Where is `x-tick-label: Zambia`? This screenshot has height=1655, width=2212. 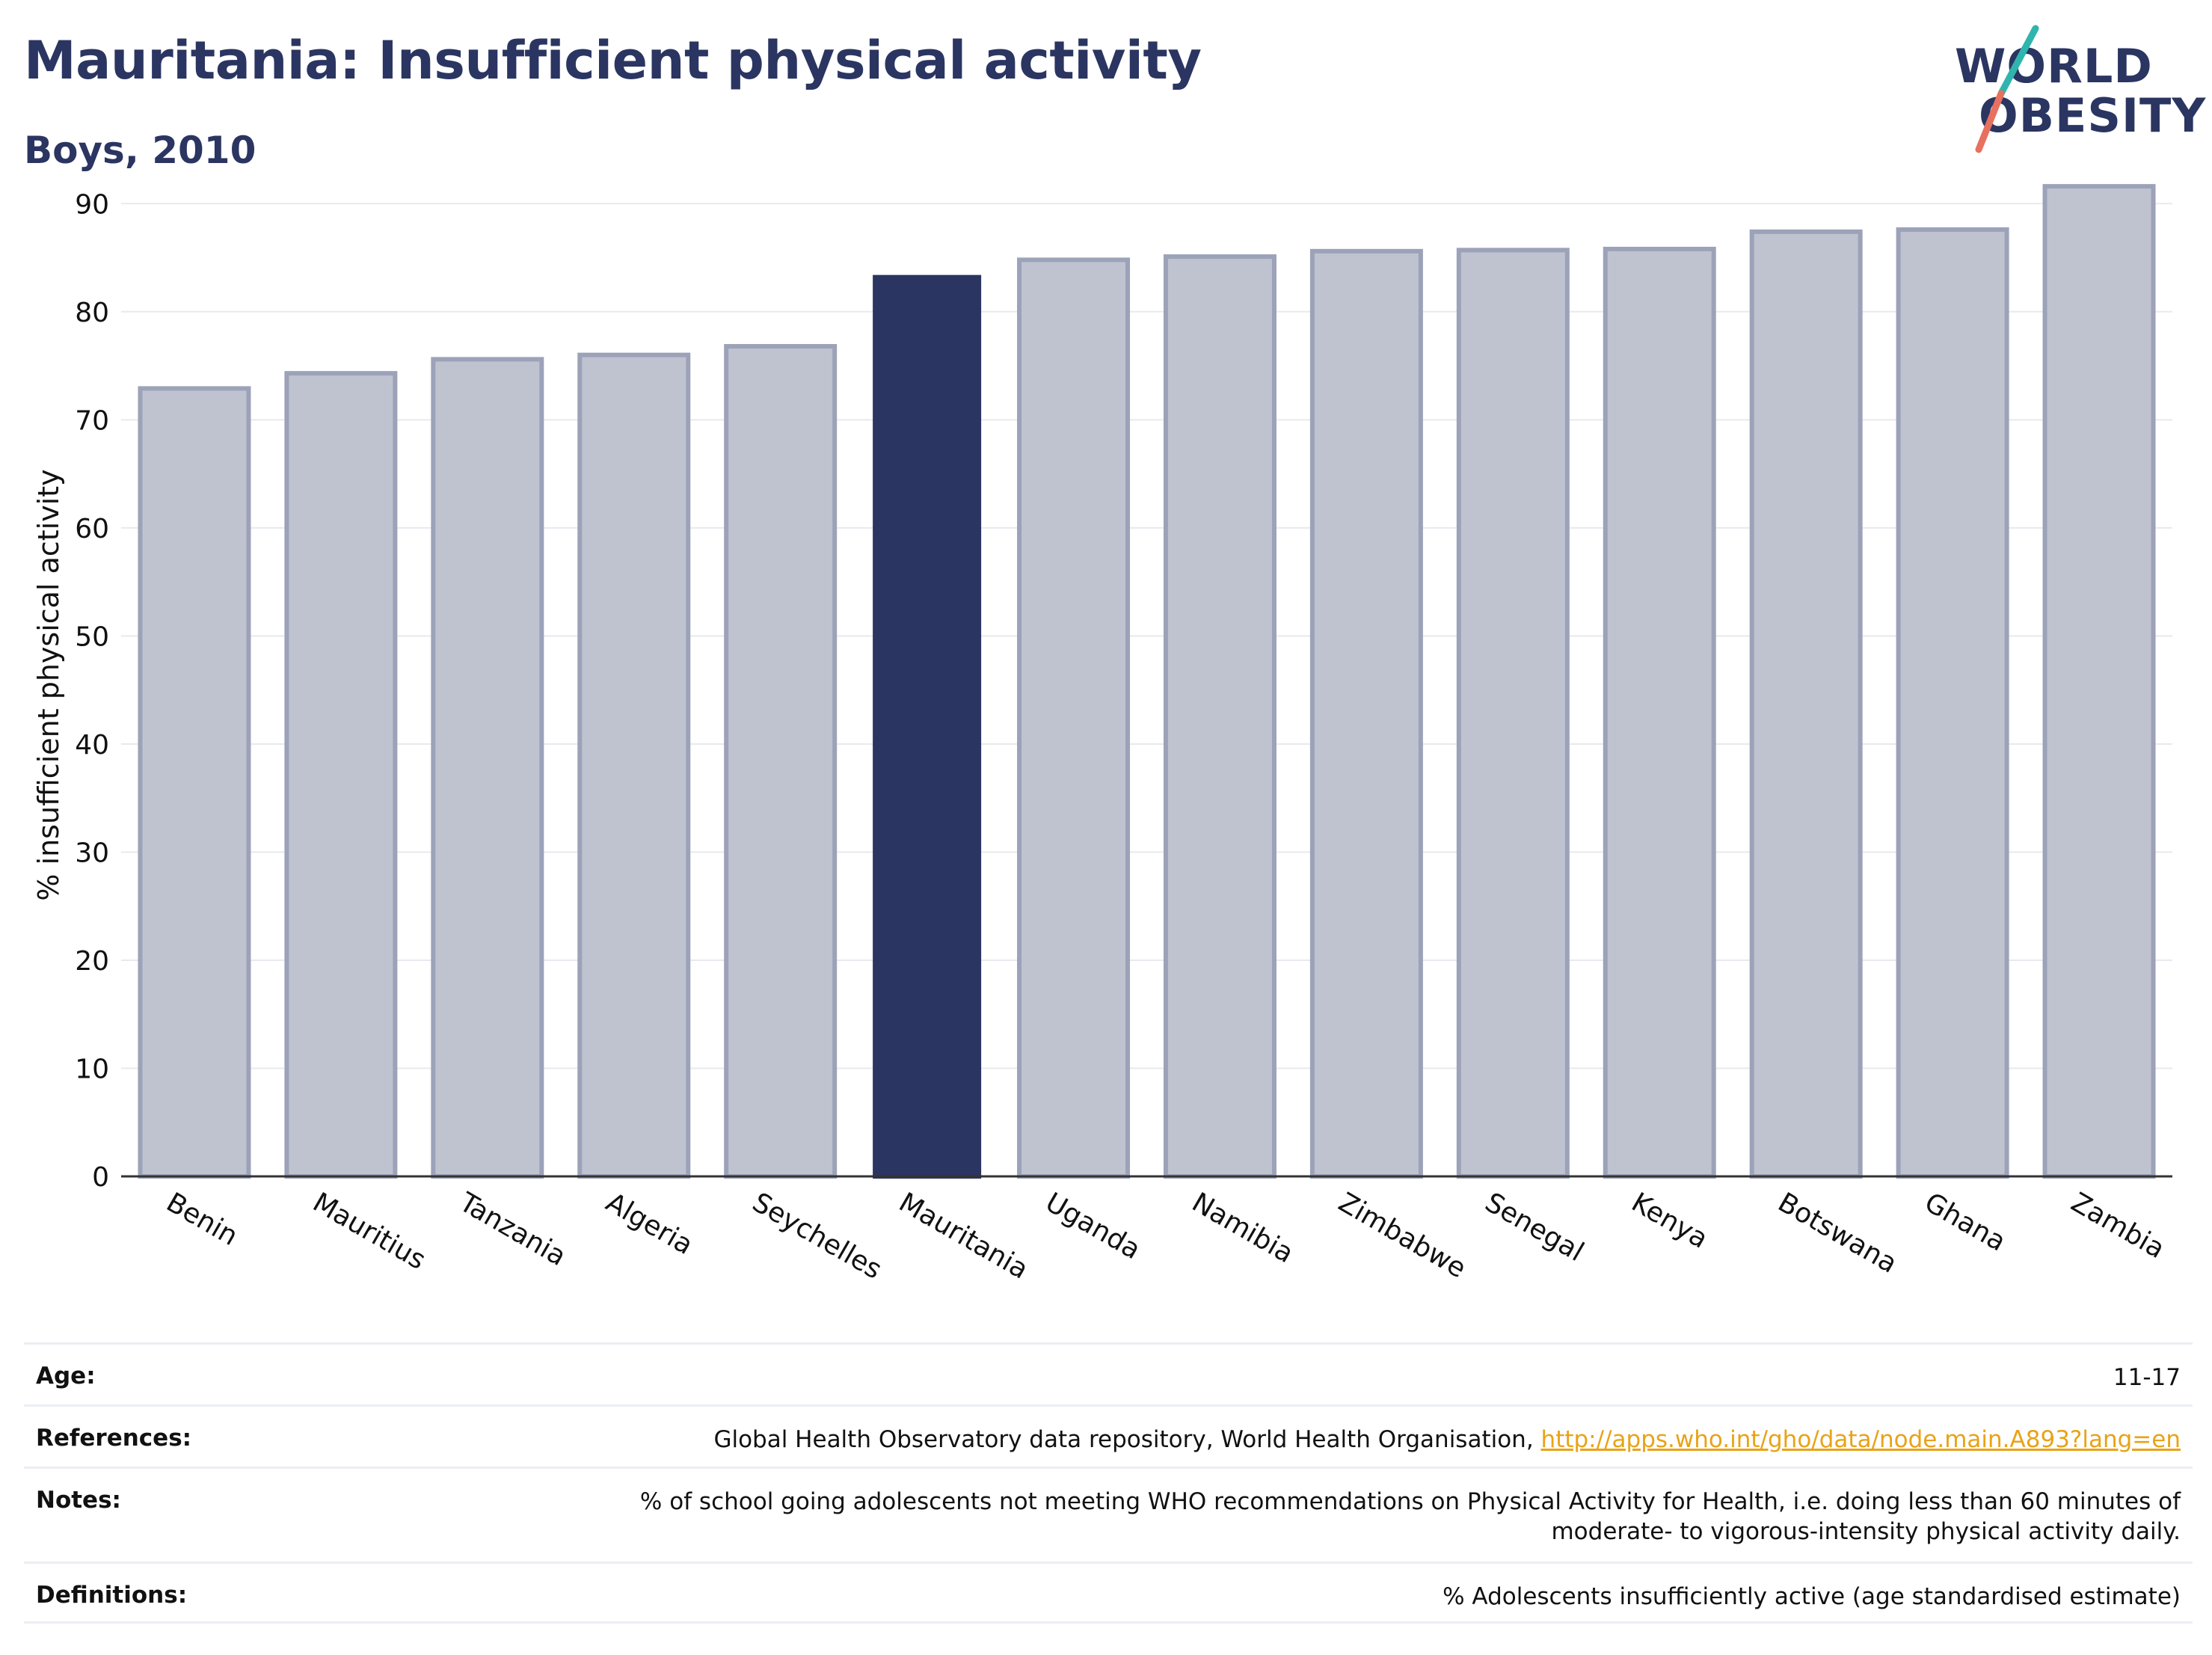 x-tick-label: Zambia is located at coordinates (2118, 1226).